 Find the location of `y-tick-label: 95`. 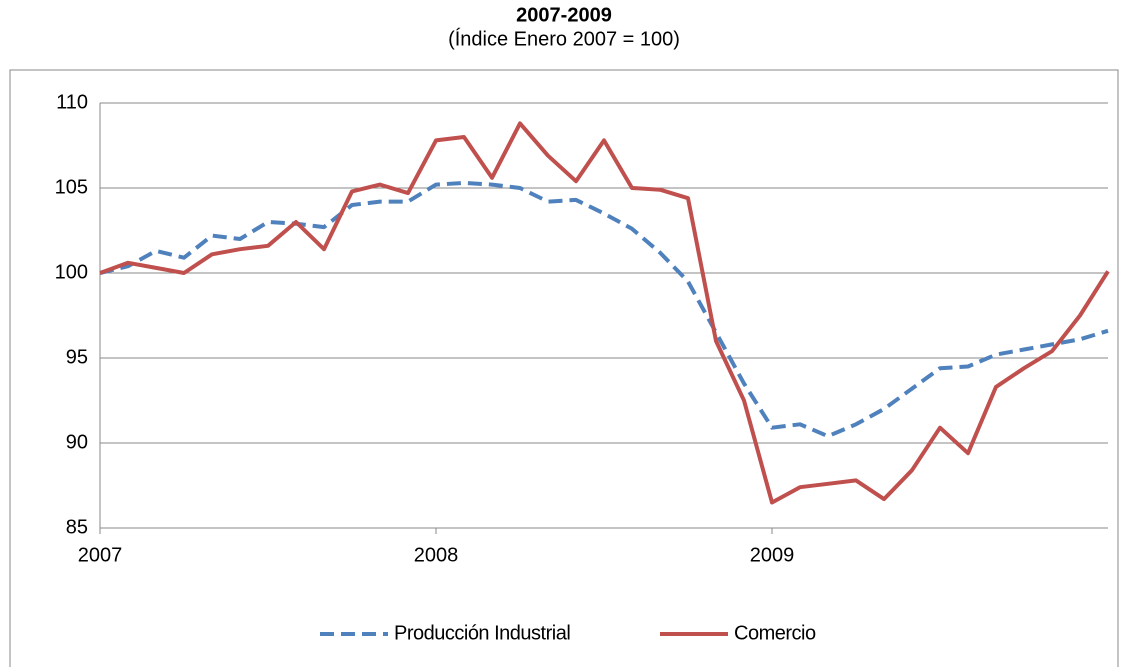

y-tick-label: 95 is located at coordinates (77, 357).